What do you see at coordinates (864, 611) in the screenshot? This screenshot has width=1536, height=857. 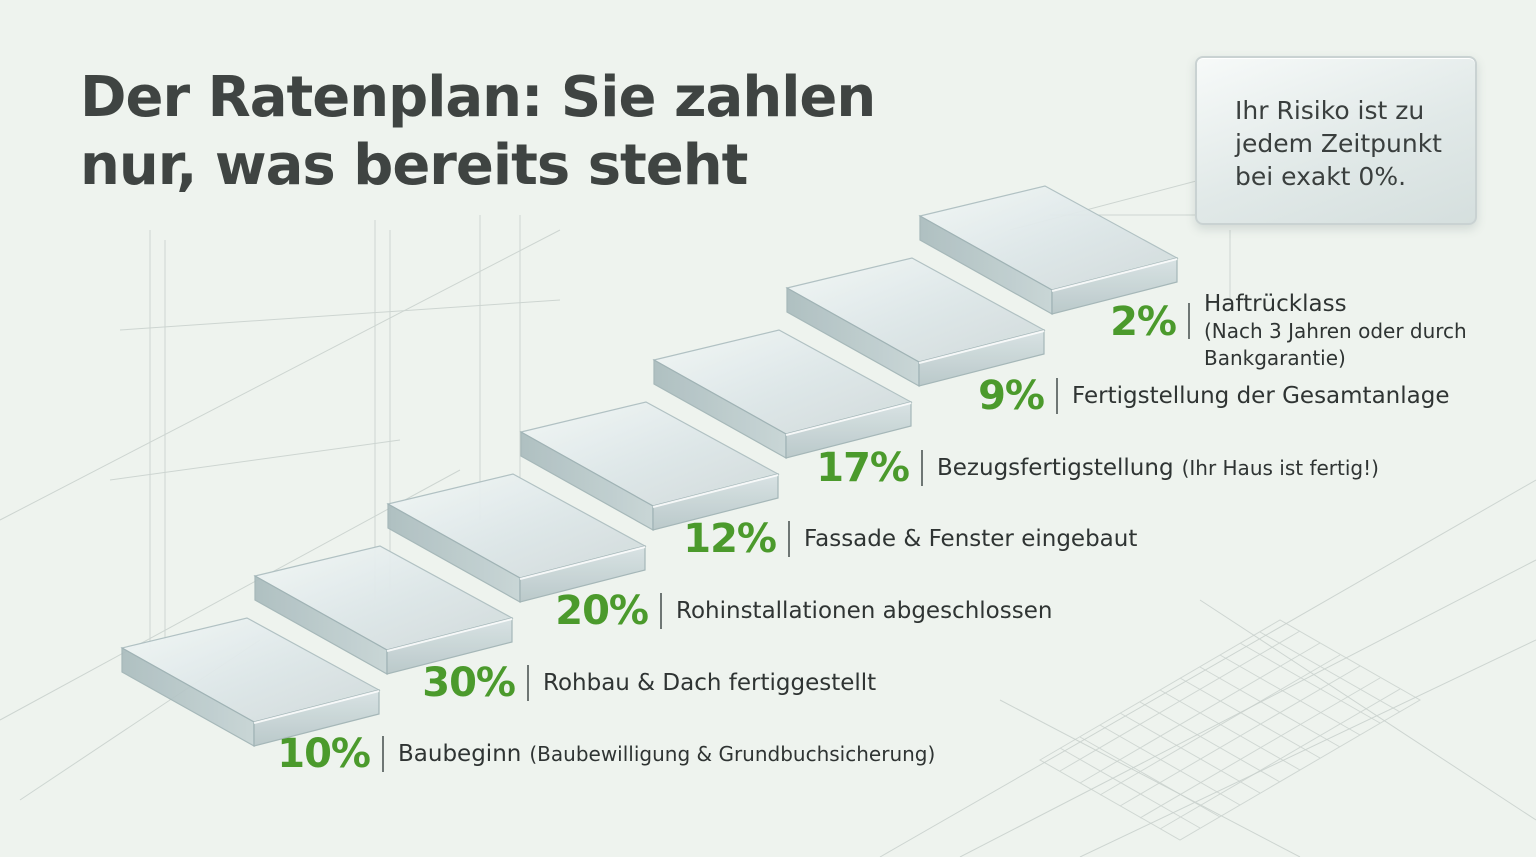 I see `step-description: Rohinstallationen abgeschlossen` at bounding box center [864, 611].